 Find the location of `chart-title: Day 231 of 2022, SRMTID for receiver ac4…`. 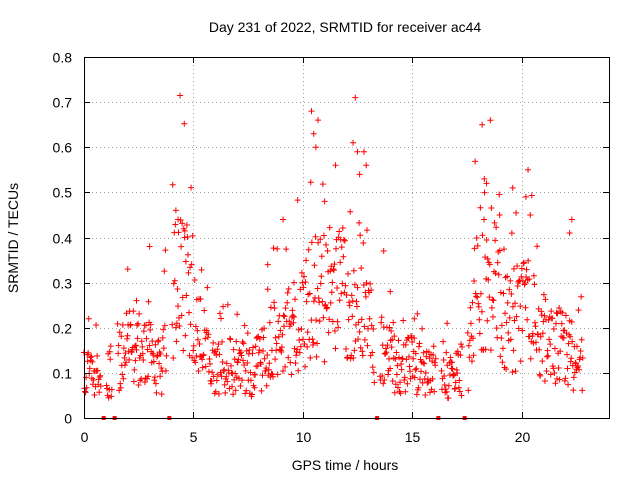

chart-title: Day 231 of 2022, SRMTID for receiver ac4… is located at coordinates (345, 27).